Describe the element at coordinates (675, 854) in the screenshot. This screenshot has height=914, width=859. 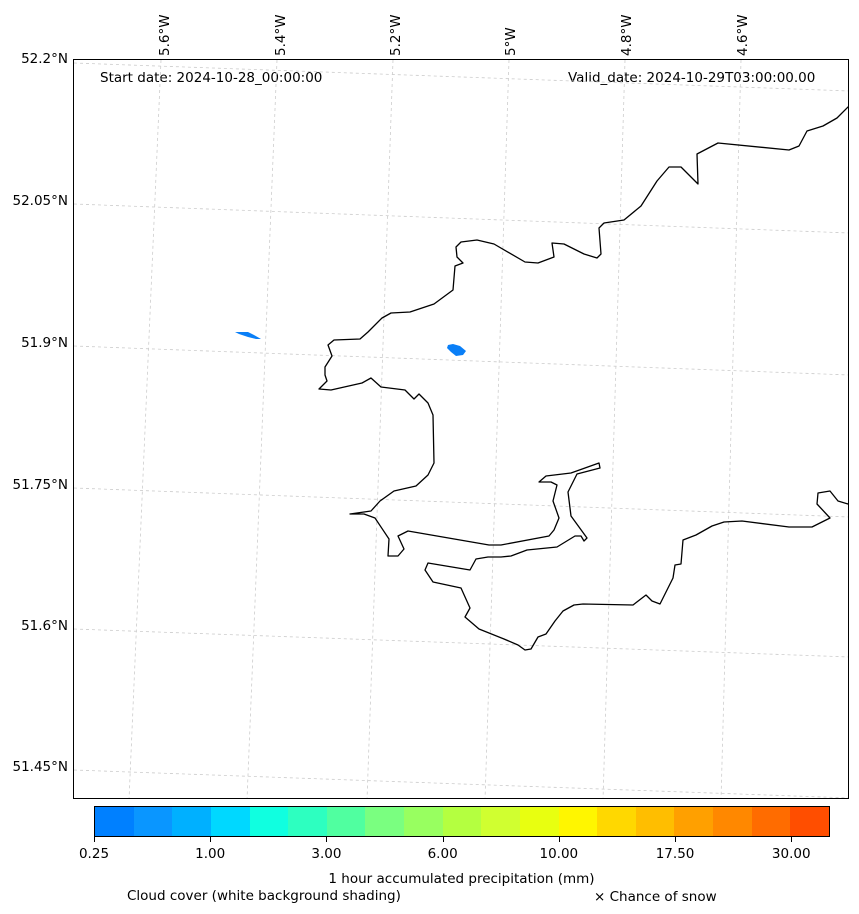
I see `colorbar-tick-label: 17.50` at that location.